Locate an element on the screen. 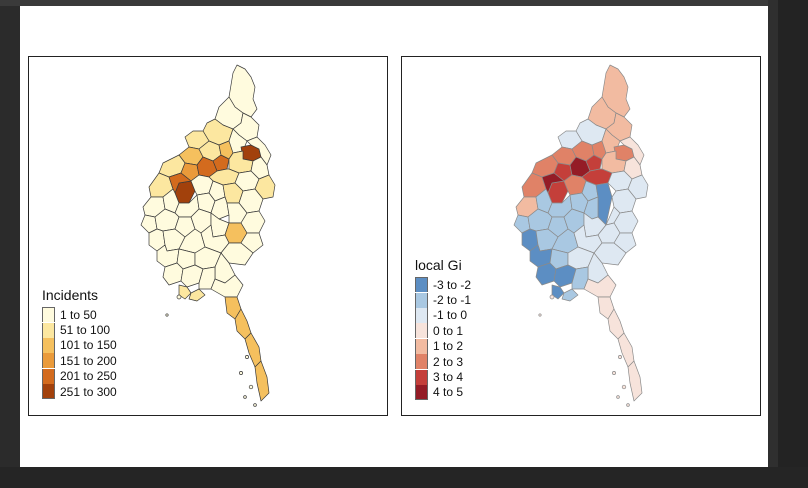 The height and width of the screenshot is (488, 808). incidents-legend-item: 1 to 50 is located at coordinates (79, 315).